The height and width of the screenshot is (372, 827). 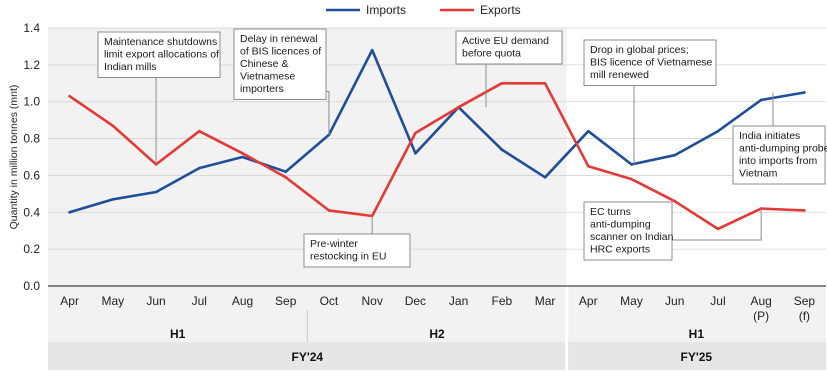 I want to click on annotation-text: Maintenance shutdowns, so click(x=160, y=42).